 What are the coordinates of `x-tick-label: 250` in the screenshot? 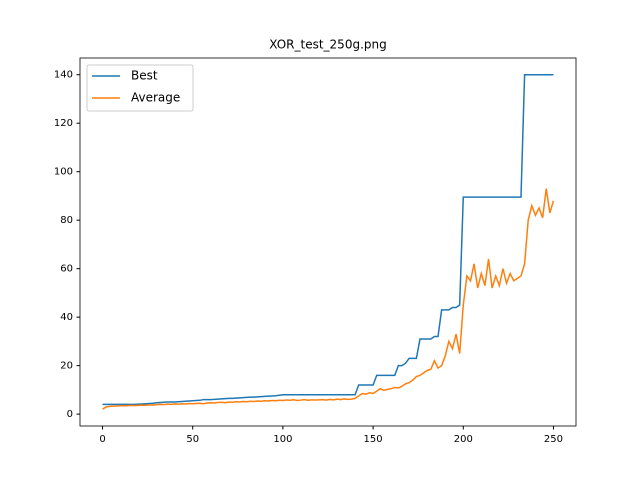 It's located at (553, 439).